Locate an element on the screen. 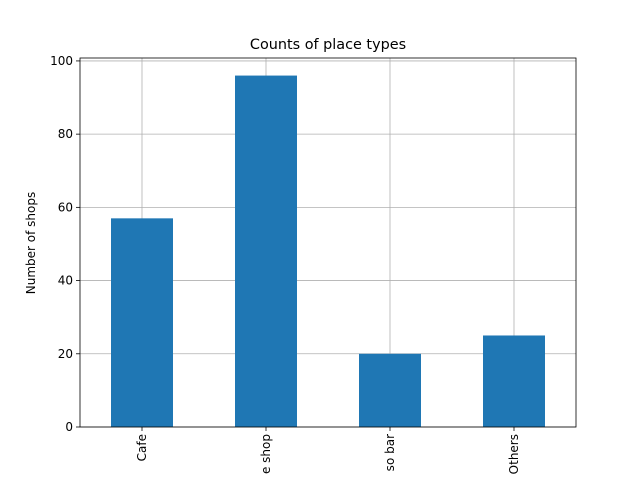 The width and height of the screenshot is (640, 480). x-tick-label: e shop is located at coordinates (266, 454).